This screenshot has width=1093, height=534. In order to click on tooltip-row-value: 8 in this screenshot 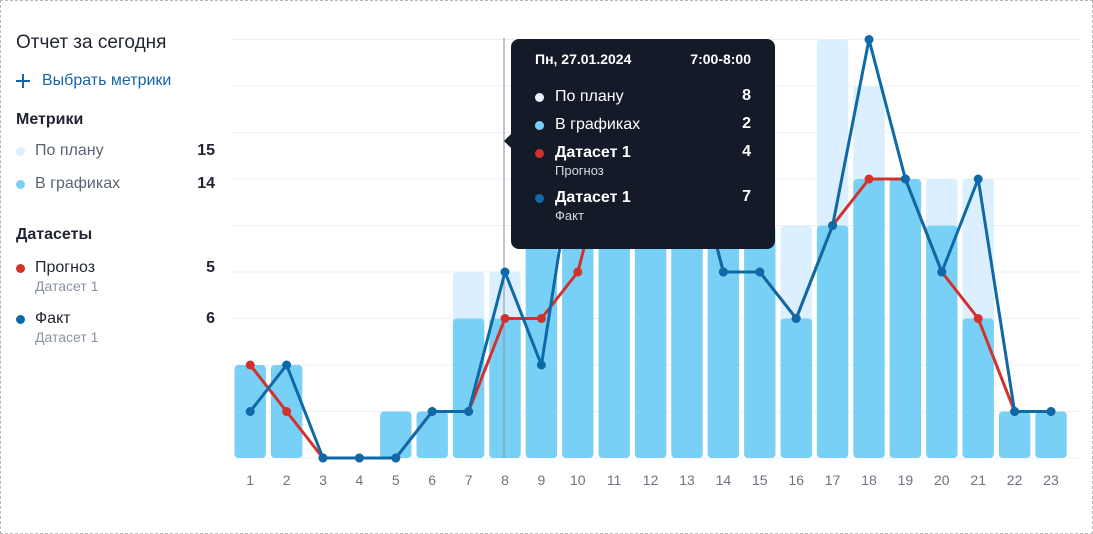, I will do `click(746, 95)`.